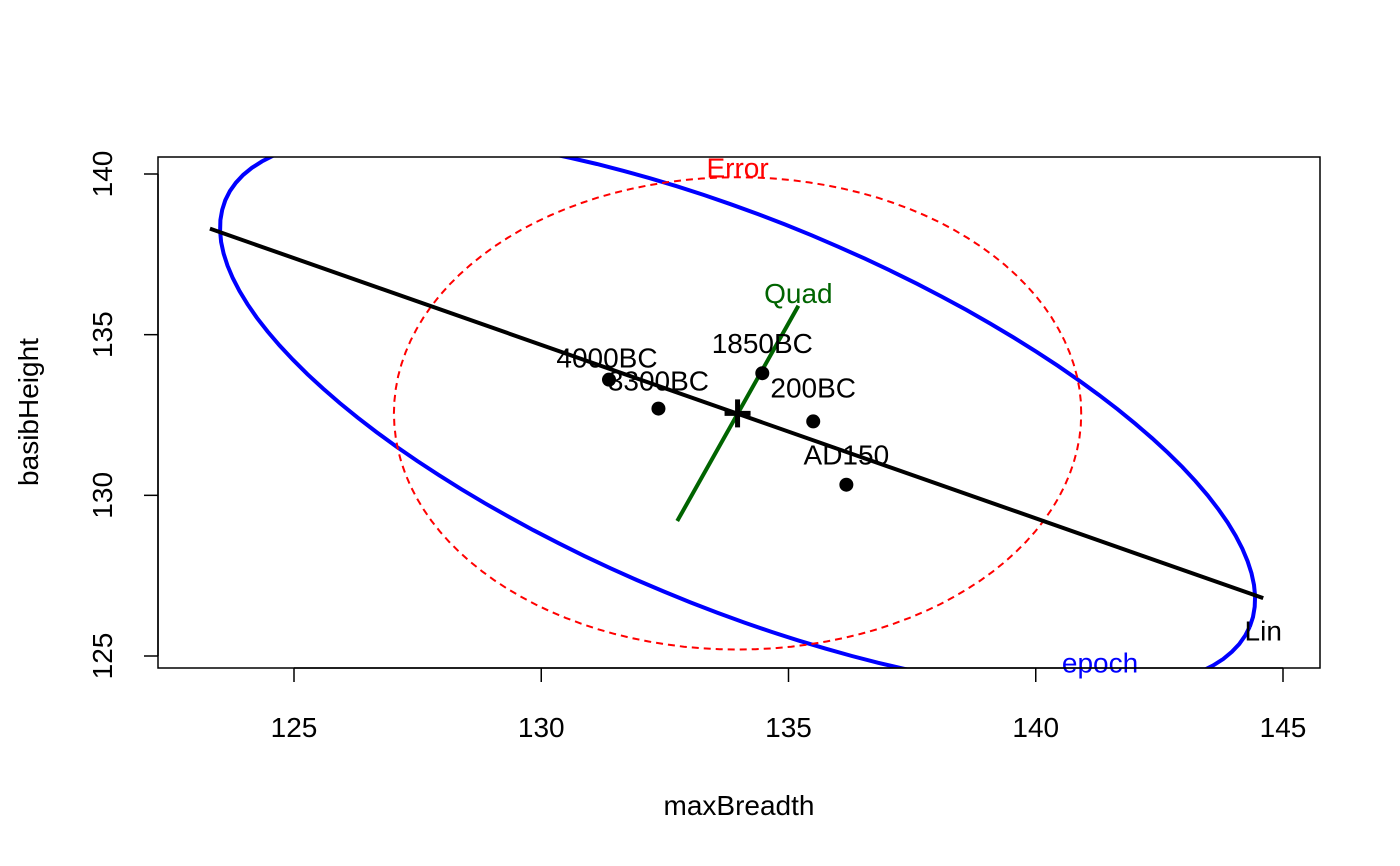 Image resolution: width=1400 pixels, height=866 pixels. I want to click on point-label: 3300BC, so click(658, 381).